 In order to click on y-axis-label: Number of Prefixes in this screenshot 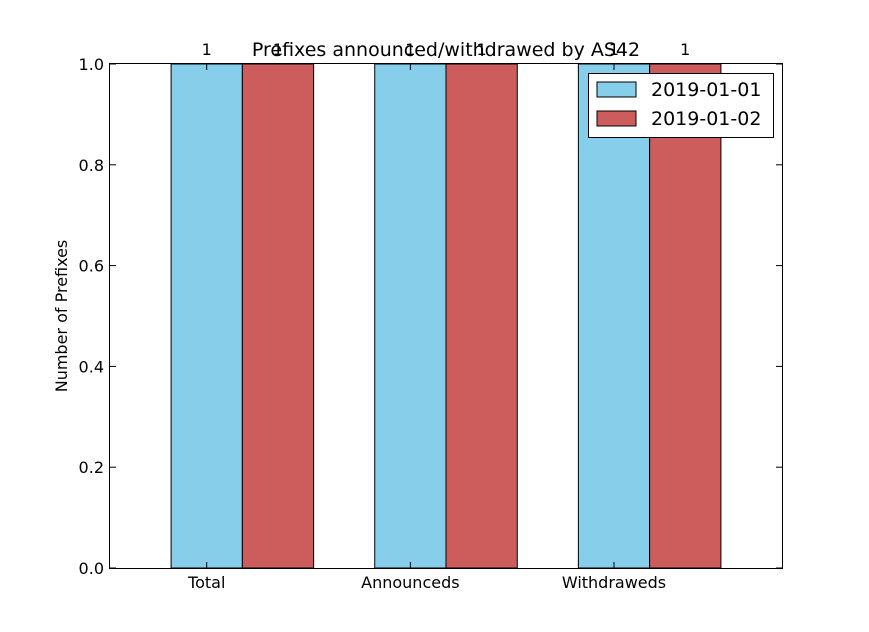, I will do `click(61, 316)`.